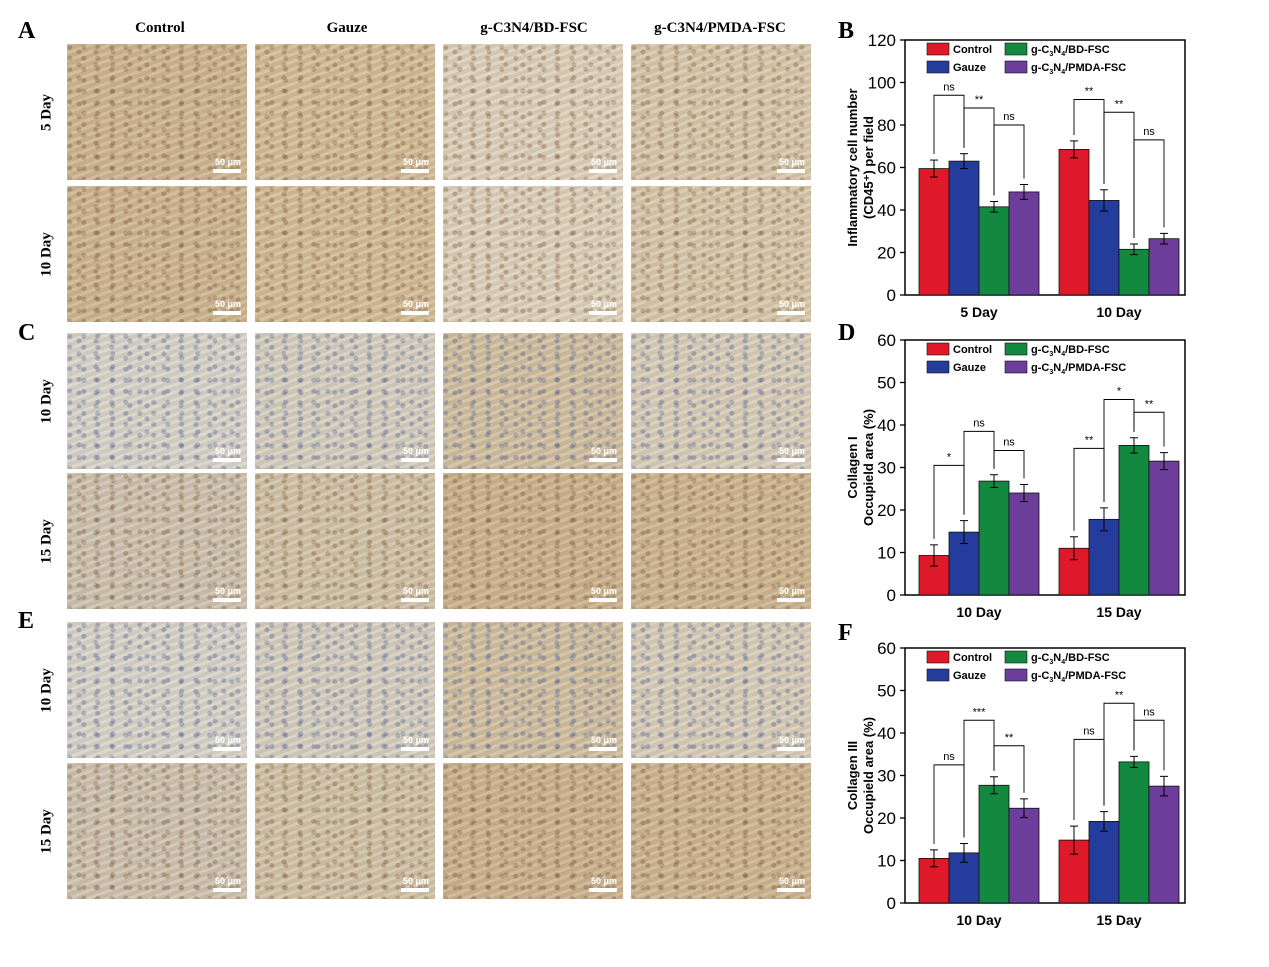  I want to click on row-label-a-1: 10 Day, so click(46, 254).